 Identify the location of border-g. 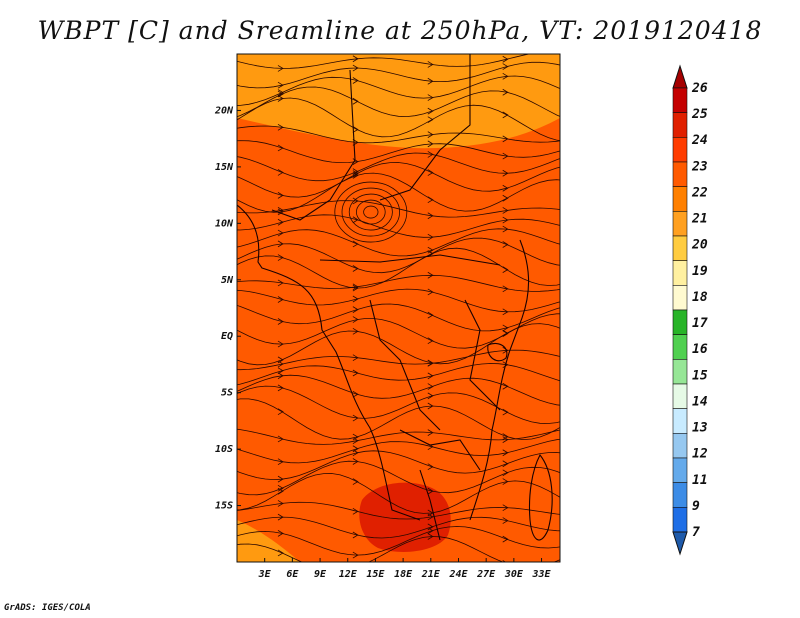
(482, 355).